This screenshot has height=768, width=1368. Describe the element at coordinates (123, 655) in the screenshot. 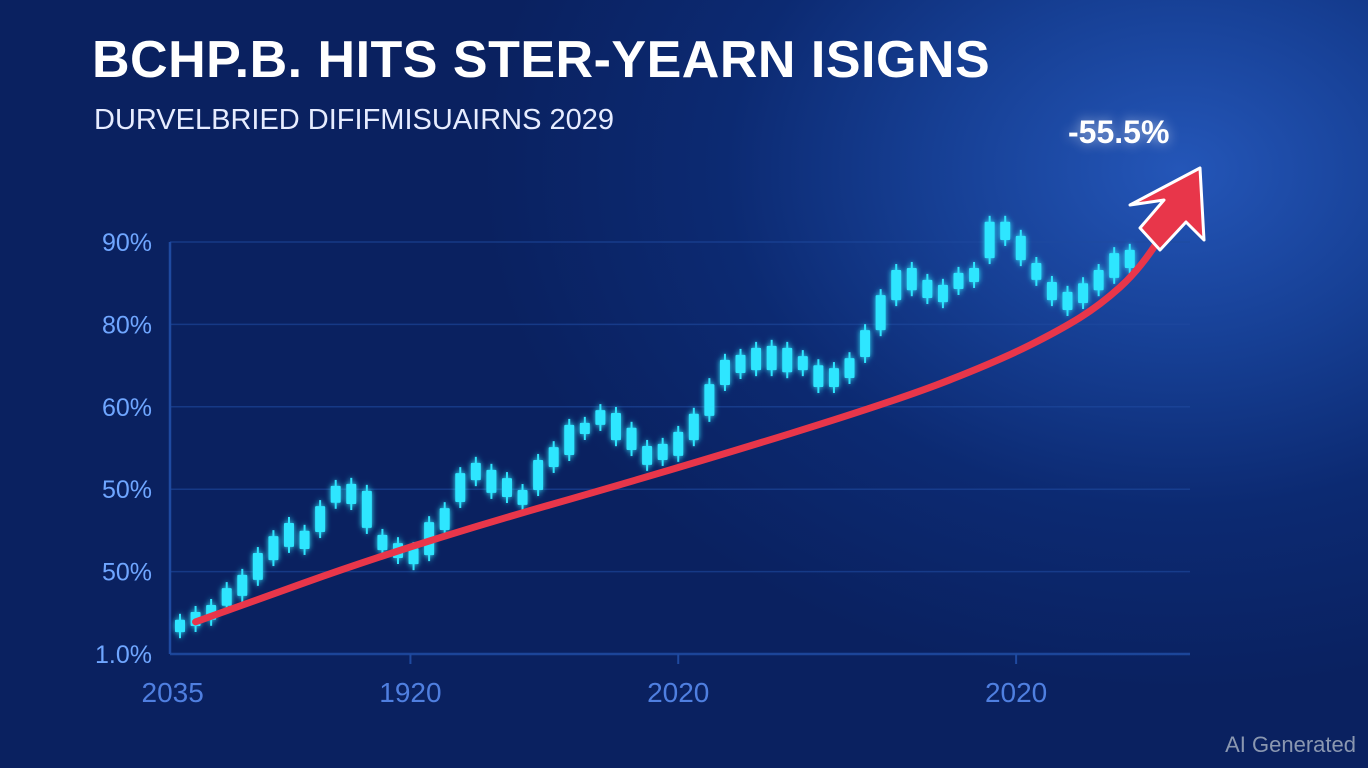

I see `y-tick-label: 1.0%` at that location.